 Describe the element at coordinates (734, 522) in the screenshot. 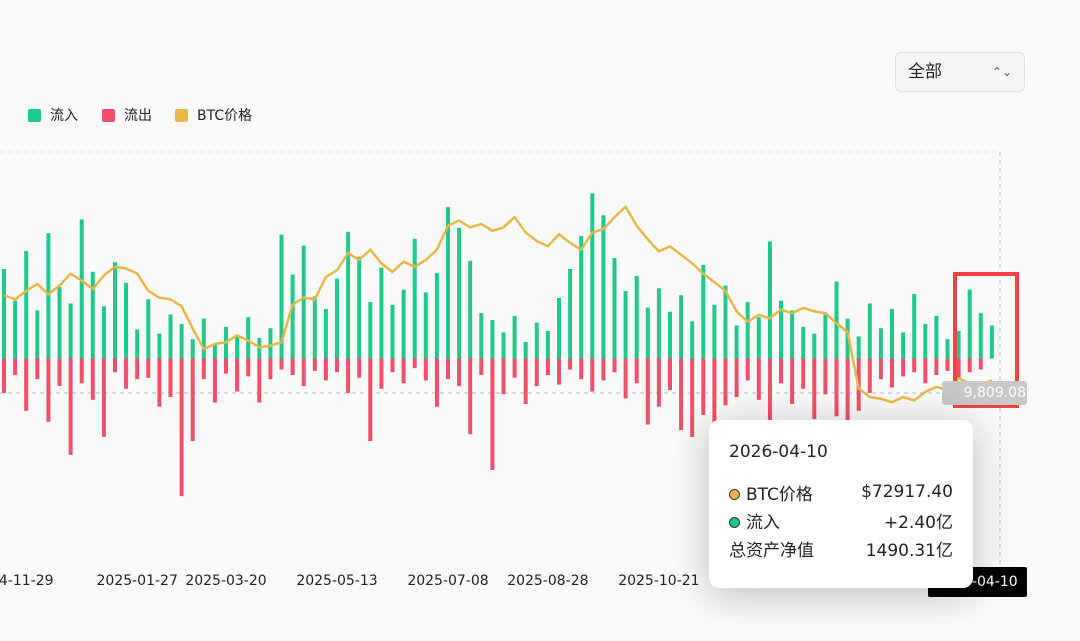

I see `dot` at that location.